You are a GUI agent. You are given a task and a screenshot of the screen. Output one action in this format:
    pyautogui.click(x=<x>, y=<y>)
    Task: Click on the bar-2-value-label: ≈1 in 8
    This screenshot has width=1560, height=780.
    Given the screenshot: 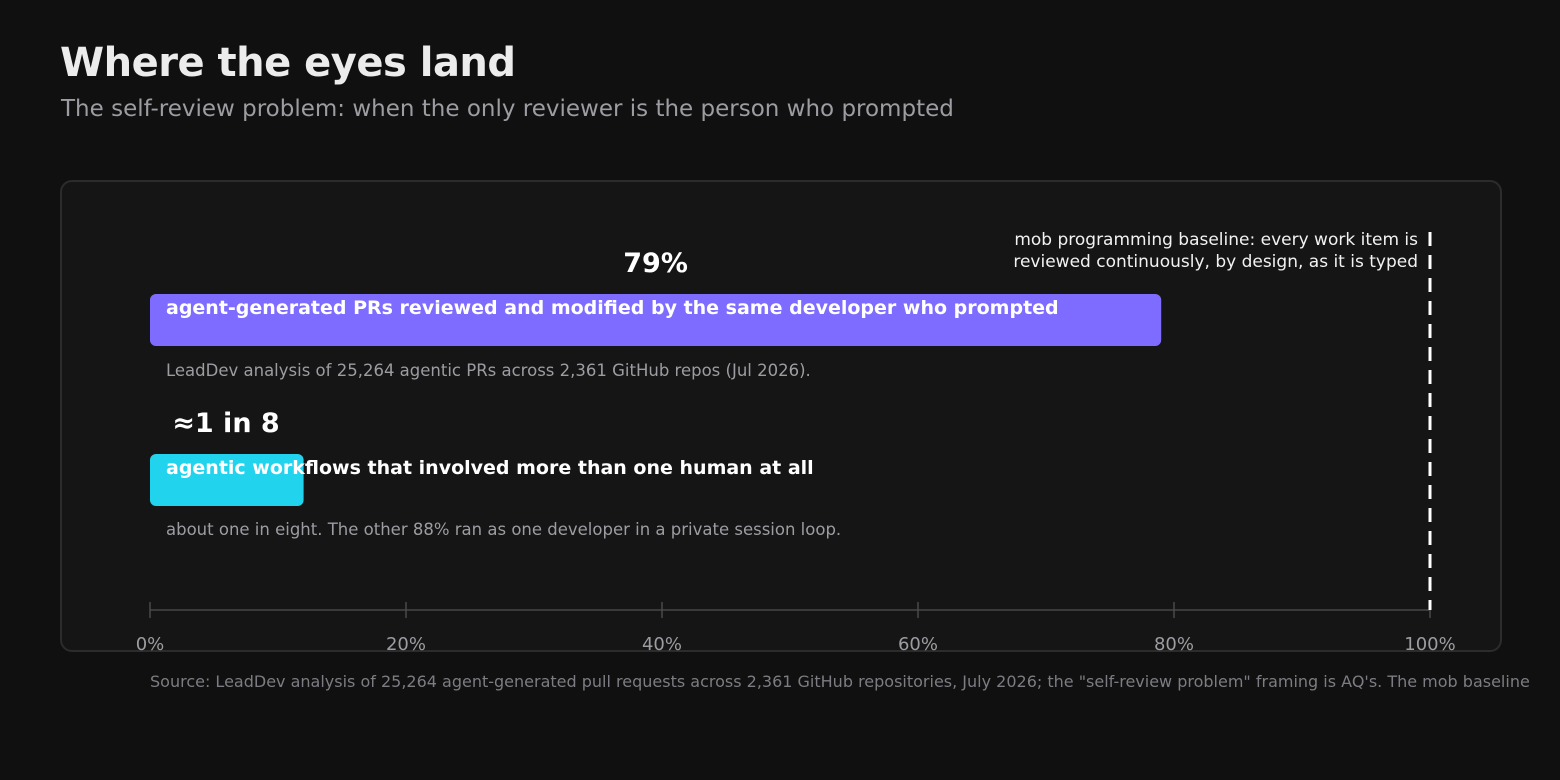 What is the action you would take?
    pyautogui.click(x=225, y=423)
    